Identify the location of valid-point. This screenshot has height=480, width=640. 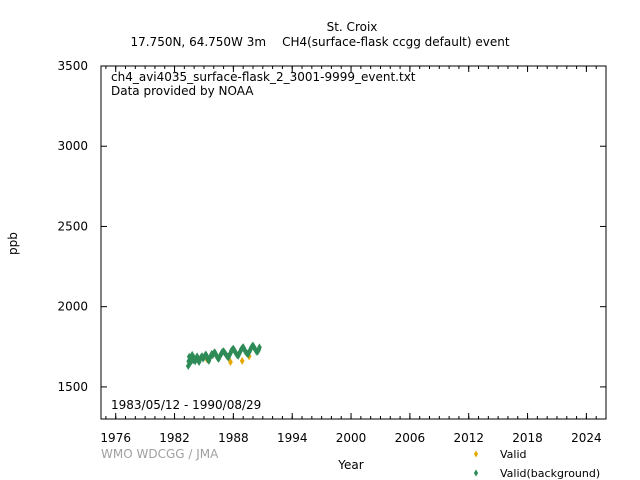
(242, 360).